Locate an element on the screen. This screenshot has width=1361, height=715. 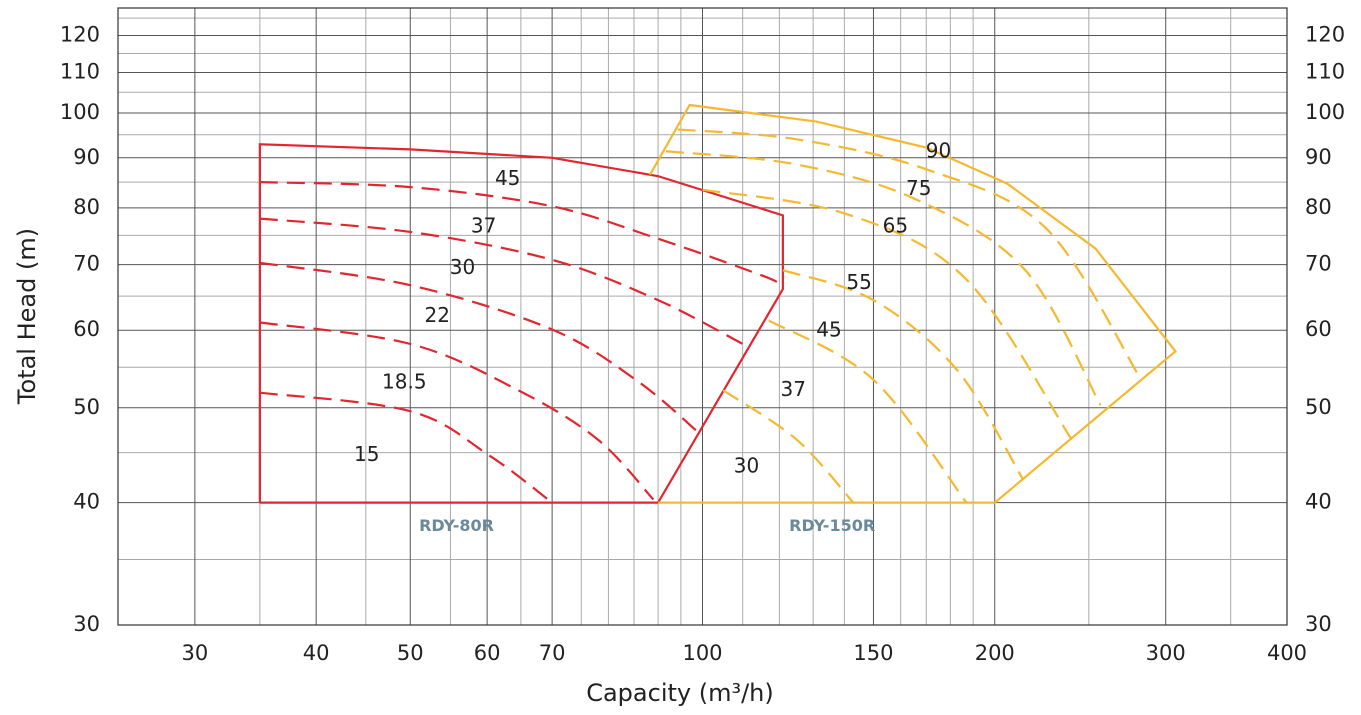
y2-tick-label: 60 is located at coordinates (1318, 329).